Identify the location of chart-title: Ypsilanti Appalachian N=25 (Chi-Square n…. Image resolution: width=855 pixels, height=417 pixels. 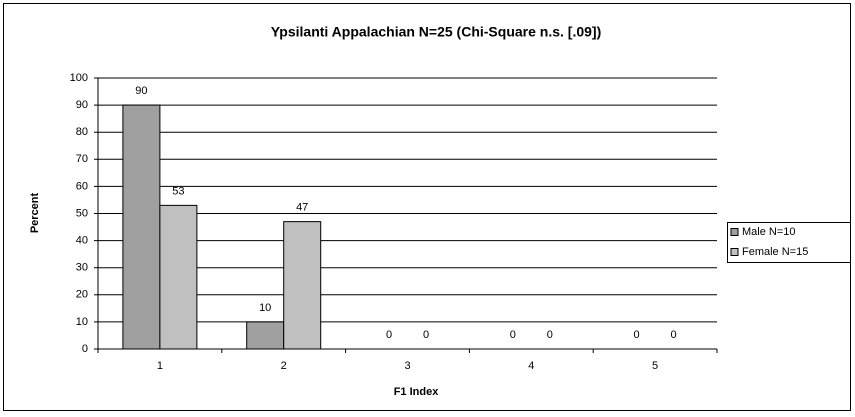
(436, 32).